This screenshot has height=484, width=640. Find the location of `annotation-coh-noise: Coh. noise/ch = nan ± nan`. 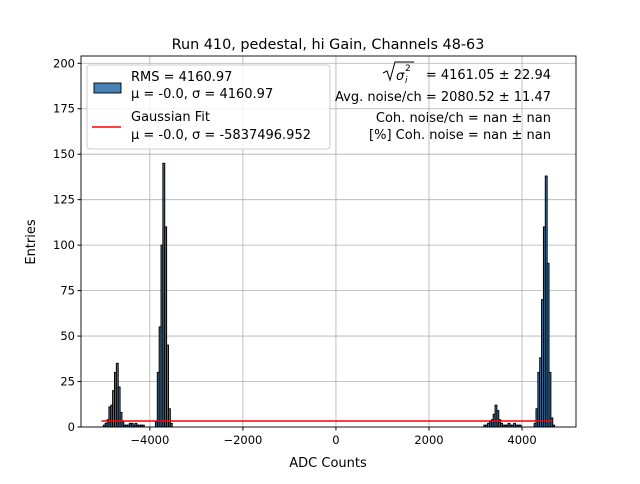

annotation-coh-noise: Coh. noise/ch = nan ± nan is located at coordinates (463, 118).